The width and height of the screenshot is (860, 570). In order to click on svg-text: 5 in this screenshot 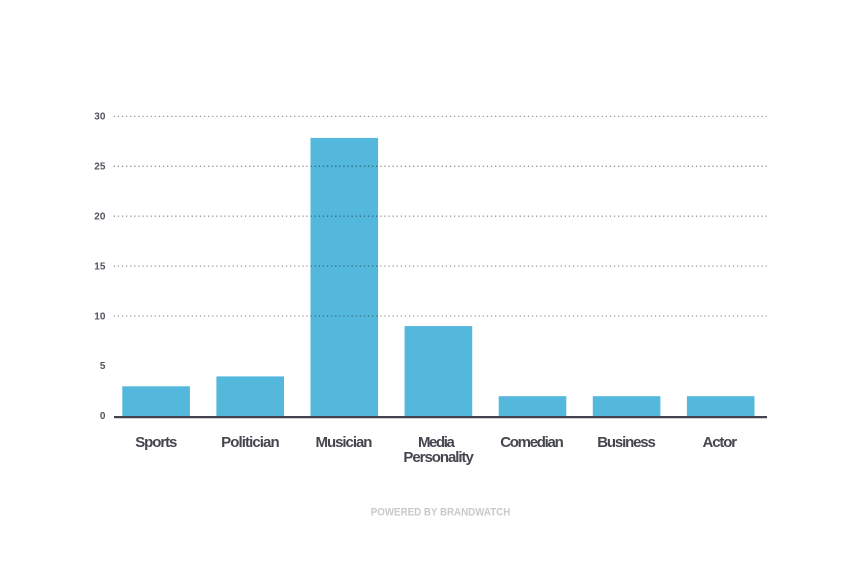, I will do `click(103, 366)`.